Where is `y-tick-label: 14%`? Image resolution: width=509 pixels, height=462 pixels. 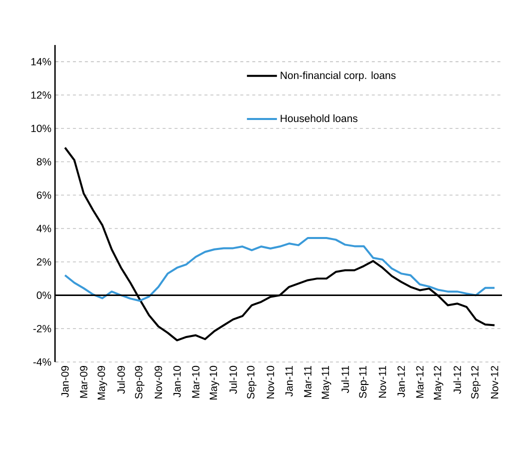
y-tick-label: 14% is located at coordinates (41, 62).